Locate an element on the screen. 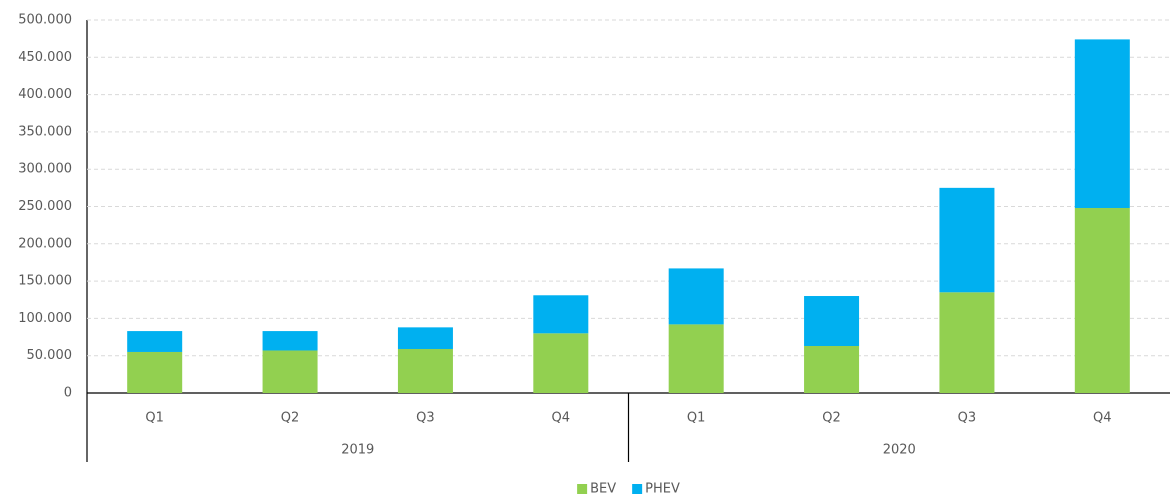  y-tick-label: 300.000 is located at coordinates (45, 169).